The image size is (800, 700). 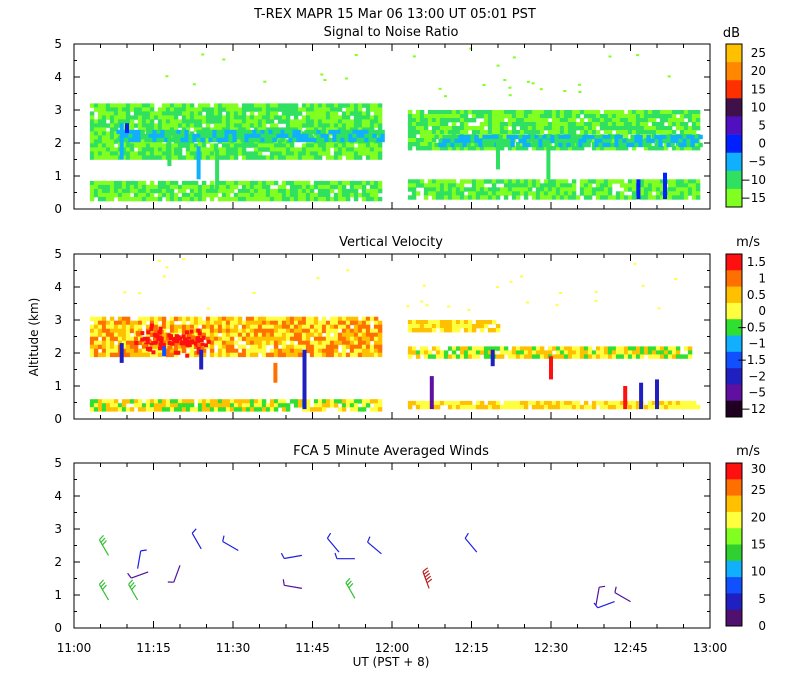 What do you see at coordinates (424, 285) in the screenshot?
I see `noise-speck` at bounding box center [424, 285].